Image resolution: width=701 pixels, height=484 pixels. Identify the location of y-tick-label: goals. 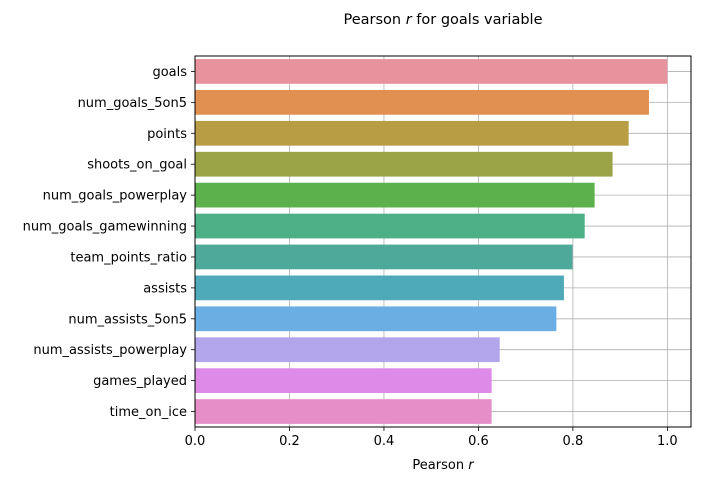
(169, 72).